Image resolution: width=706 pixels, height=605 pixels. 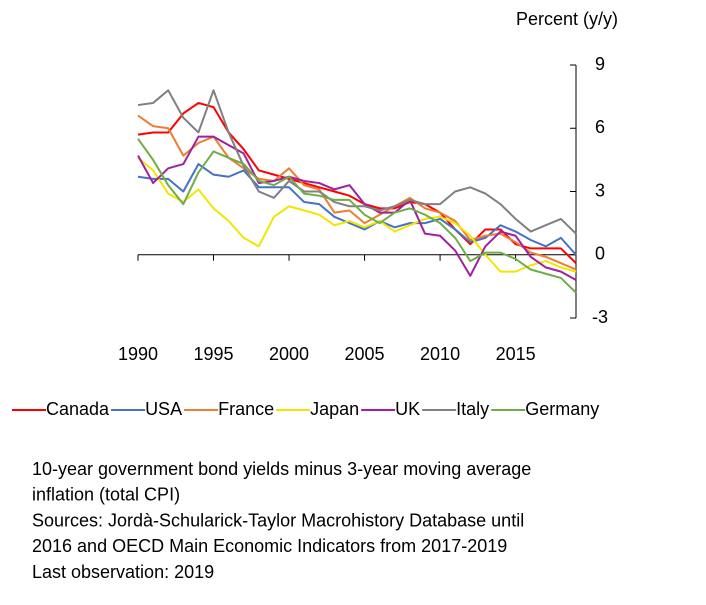 What do you see at coordinates (334, 409) in the screenshot?
I see `legend-label: Japan` at bounding box center [334, 409].